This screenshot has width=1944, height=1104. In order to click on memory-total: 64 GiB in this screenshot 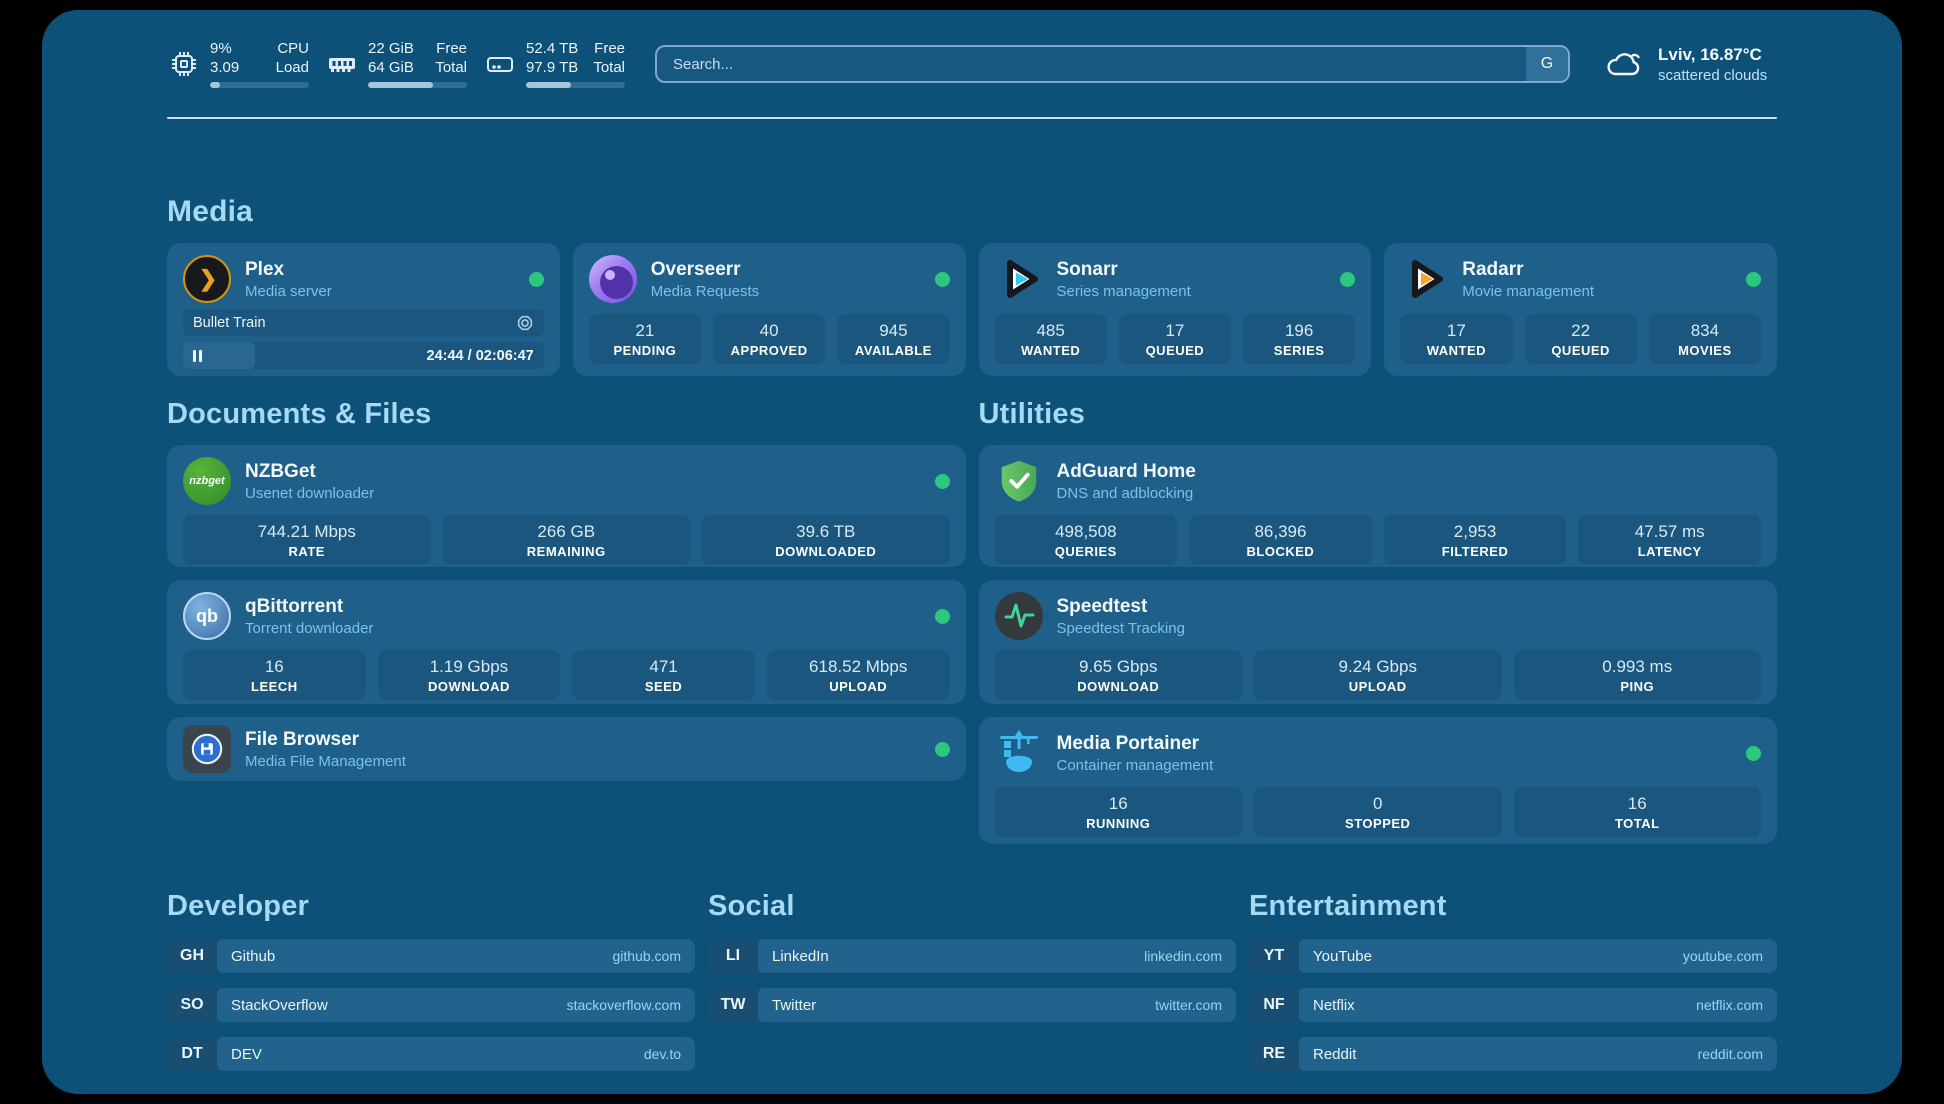, I will do `click(391, 67)`.